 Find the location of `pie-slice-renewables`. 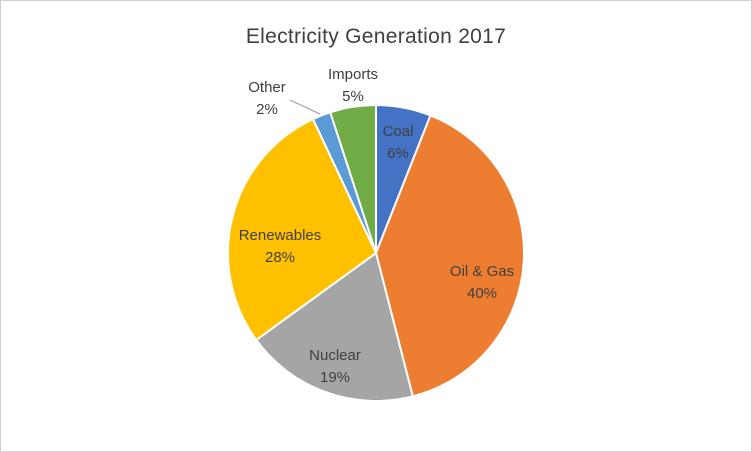

pie-slice-renewables is located at coordinates (302, 229).